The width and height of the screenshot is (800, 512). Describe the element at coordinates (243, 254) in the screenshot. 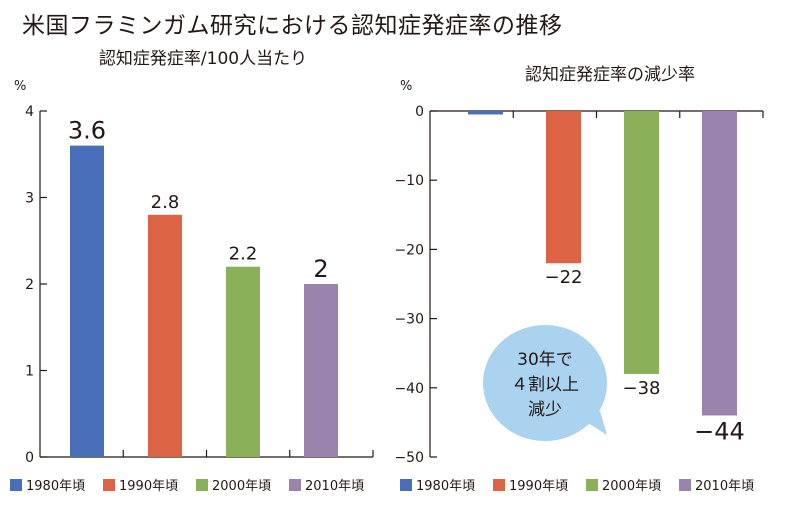

I see `bar-value-label: 2.2` at that location.